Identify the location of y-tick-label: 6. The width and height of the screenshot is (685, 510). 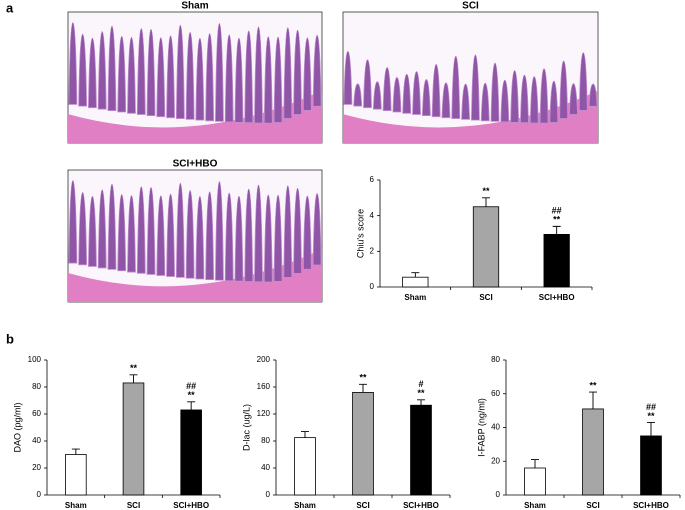
(372, 179).